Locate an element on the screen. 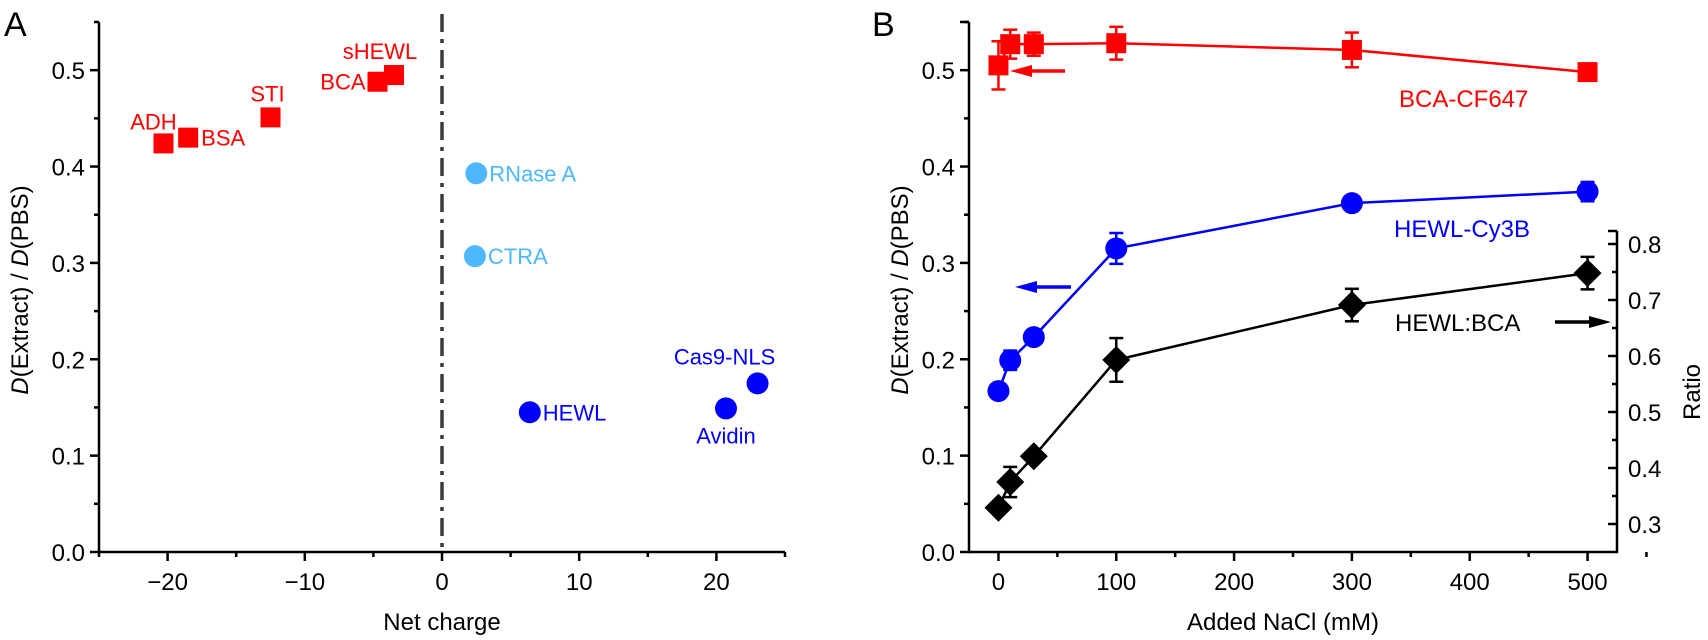 This screenshot has width=1708, height=640. point-label: HEWL is located at coordinates (575, 412).